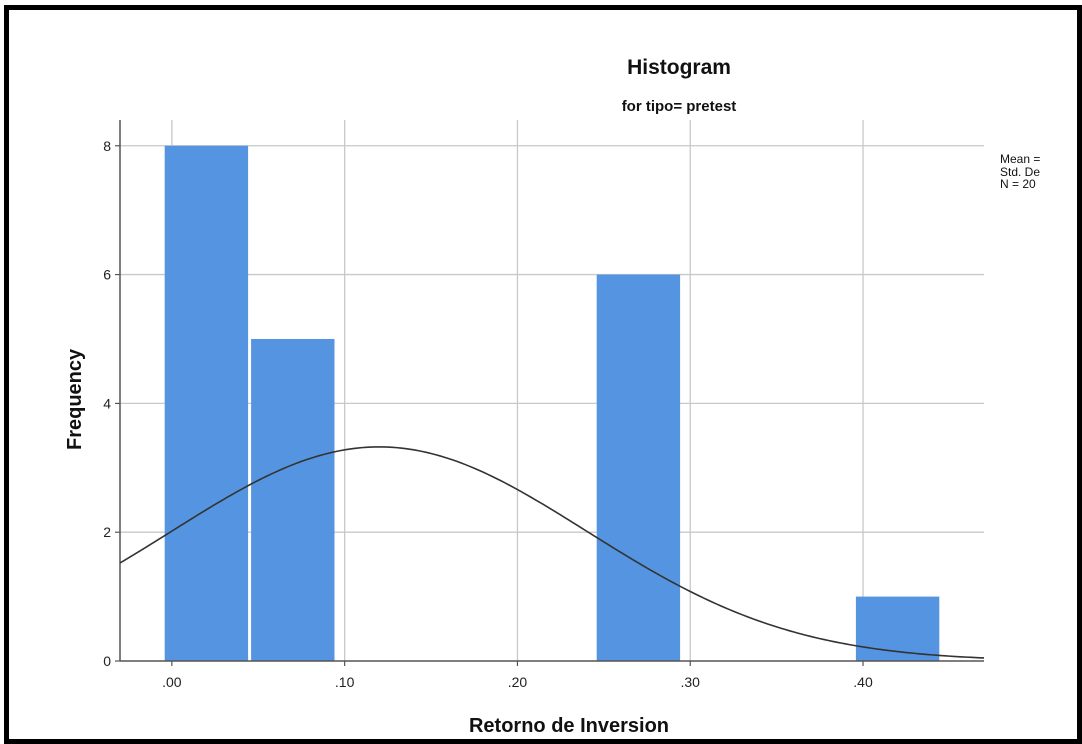 This screenshot has height=744, width=1082. What do you see at coordinates (75, 399) in the screenshot?
I see `y-axis-label: Frequency` at bounding box center [75, 399].